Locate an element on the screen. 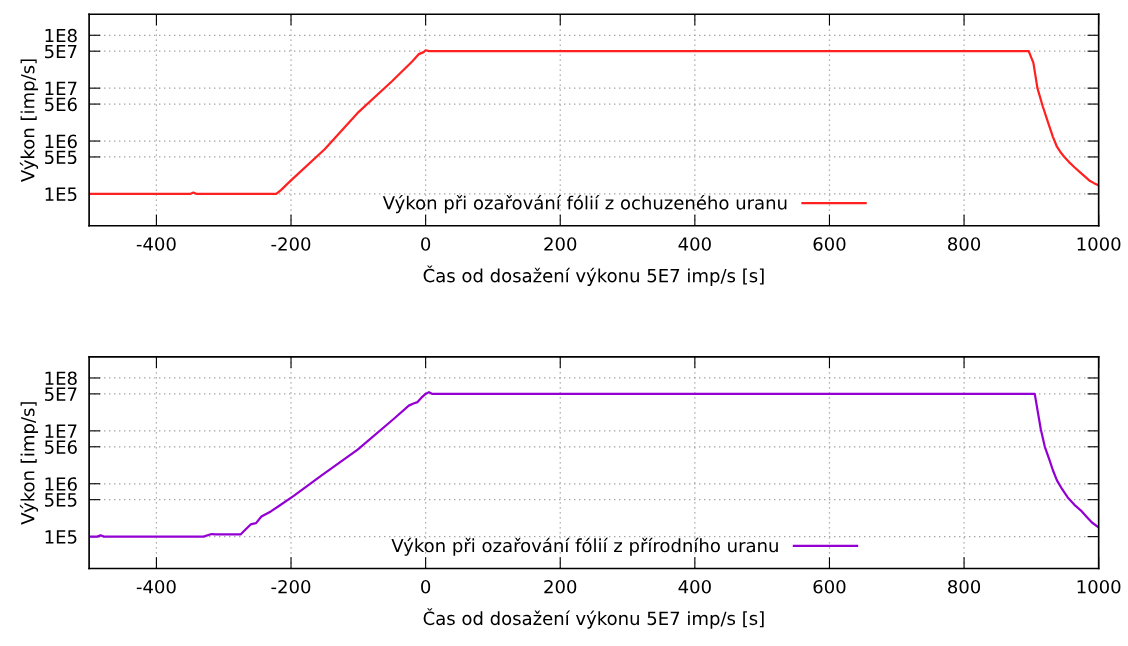  legend-label: Výkon při ozařování fólií z ochuzeného uranu is located at coordinates (584, 204).